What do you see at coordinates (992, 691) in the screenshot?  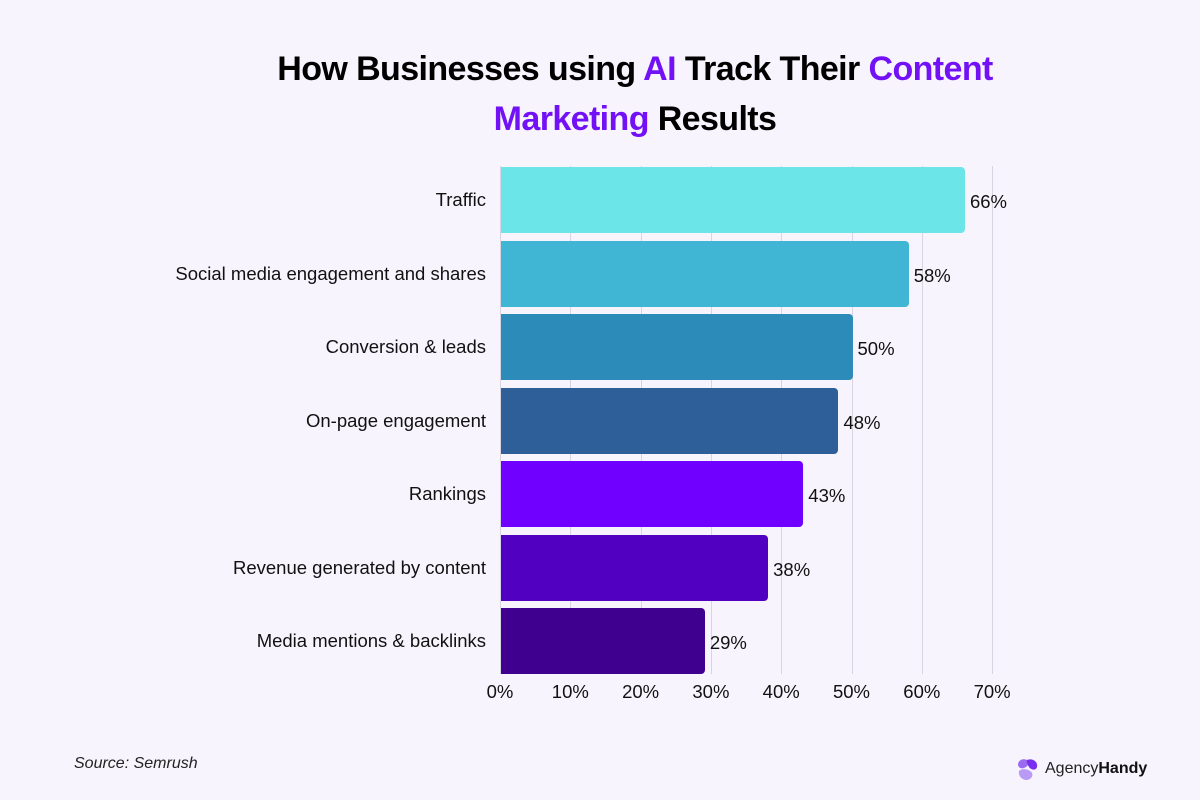 I see `x-tick-label: 70%` at bounding box center [992, 691].